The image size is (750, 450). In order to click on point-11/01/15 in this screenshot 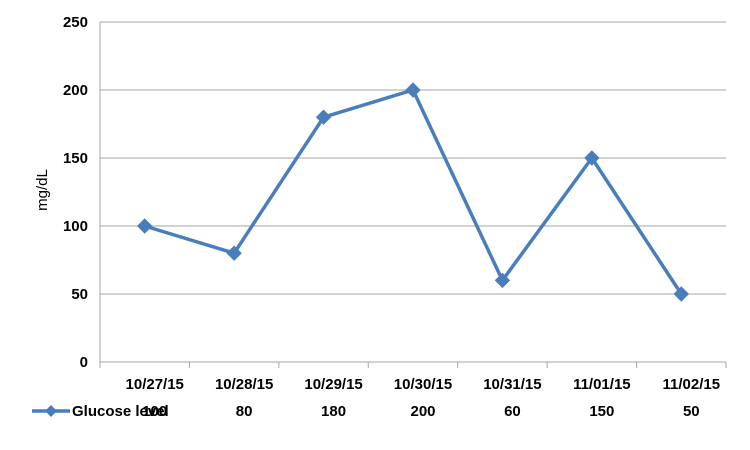, I will do `click(592, 158)`.